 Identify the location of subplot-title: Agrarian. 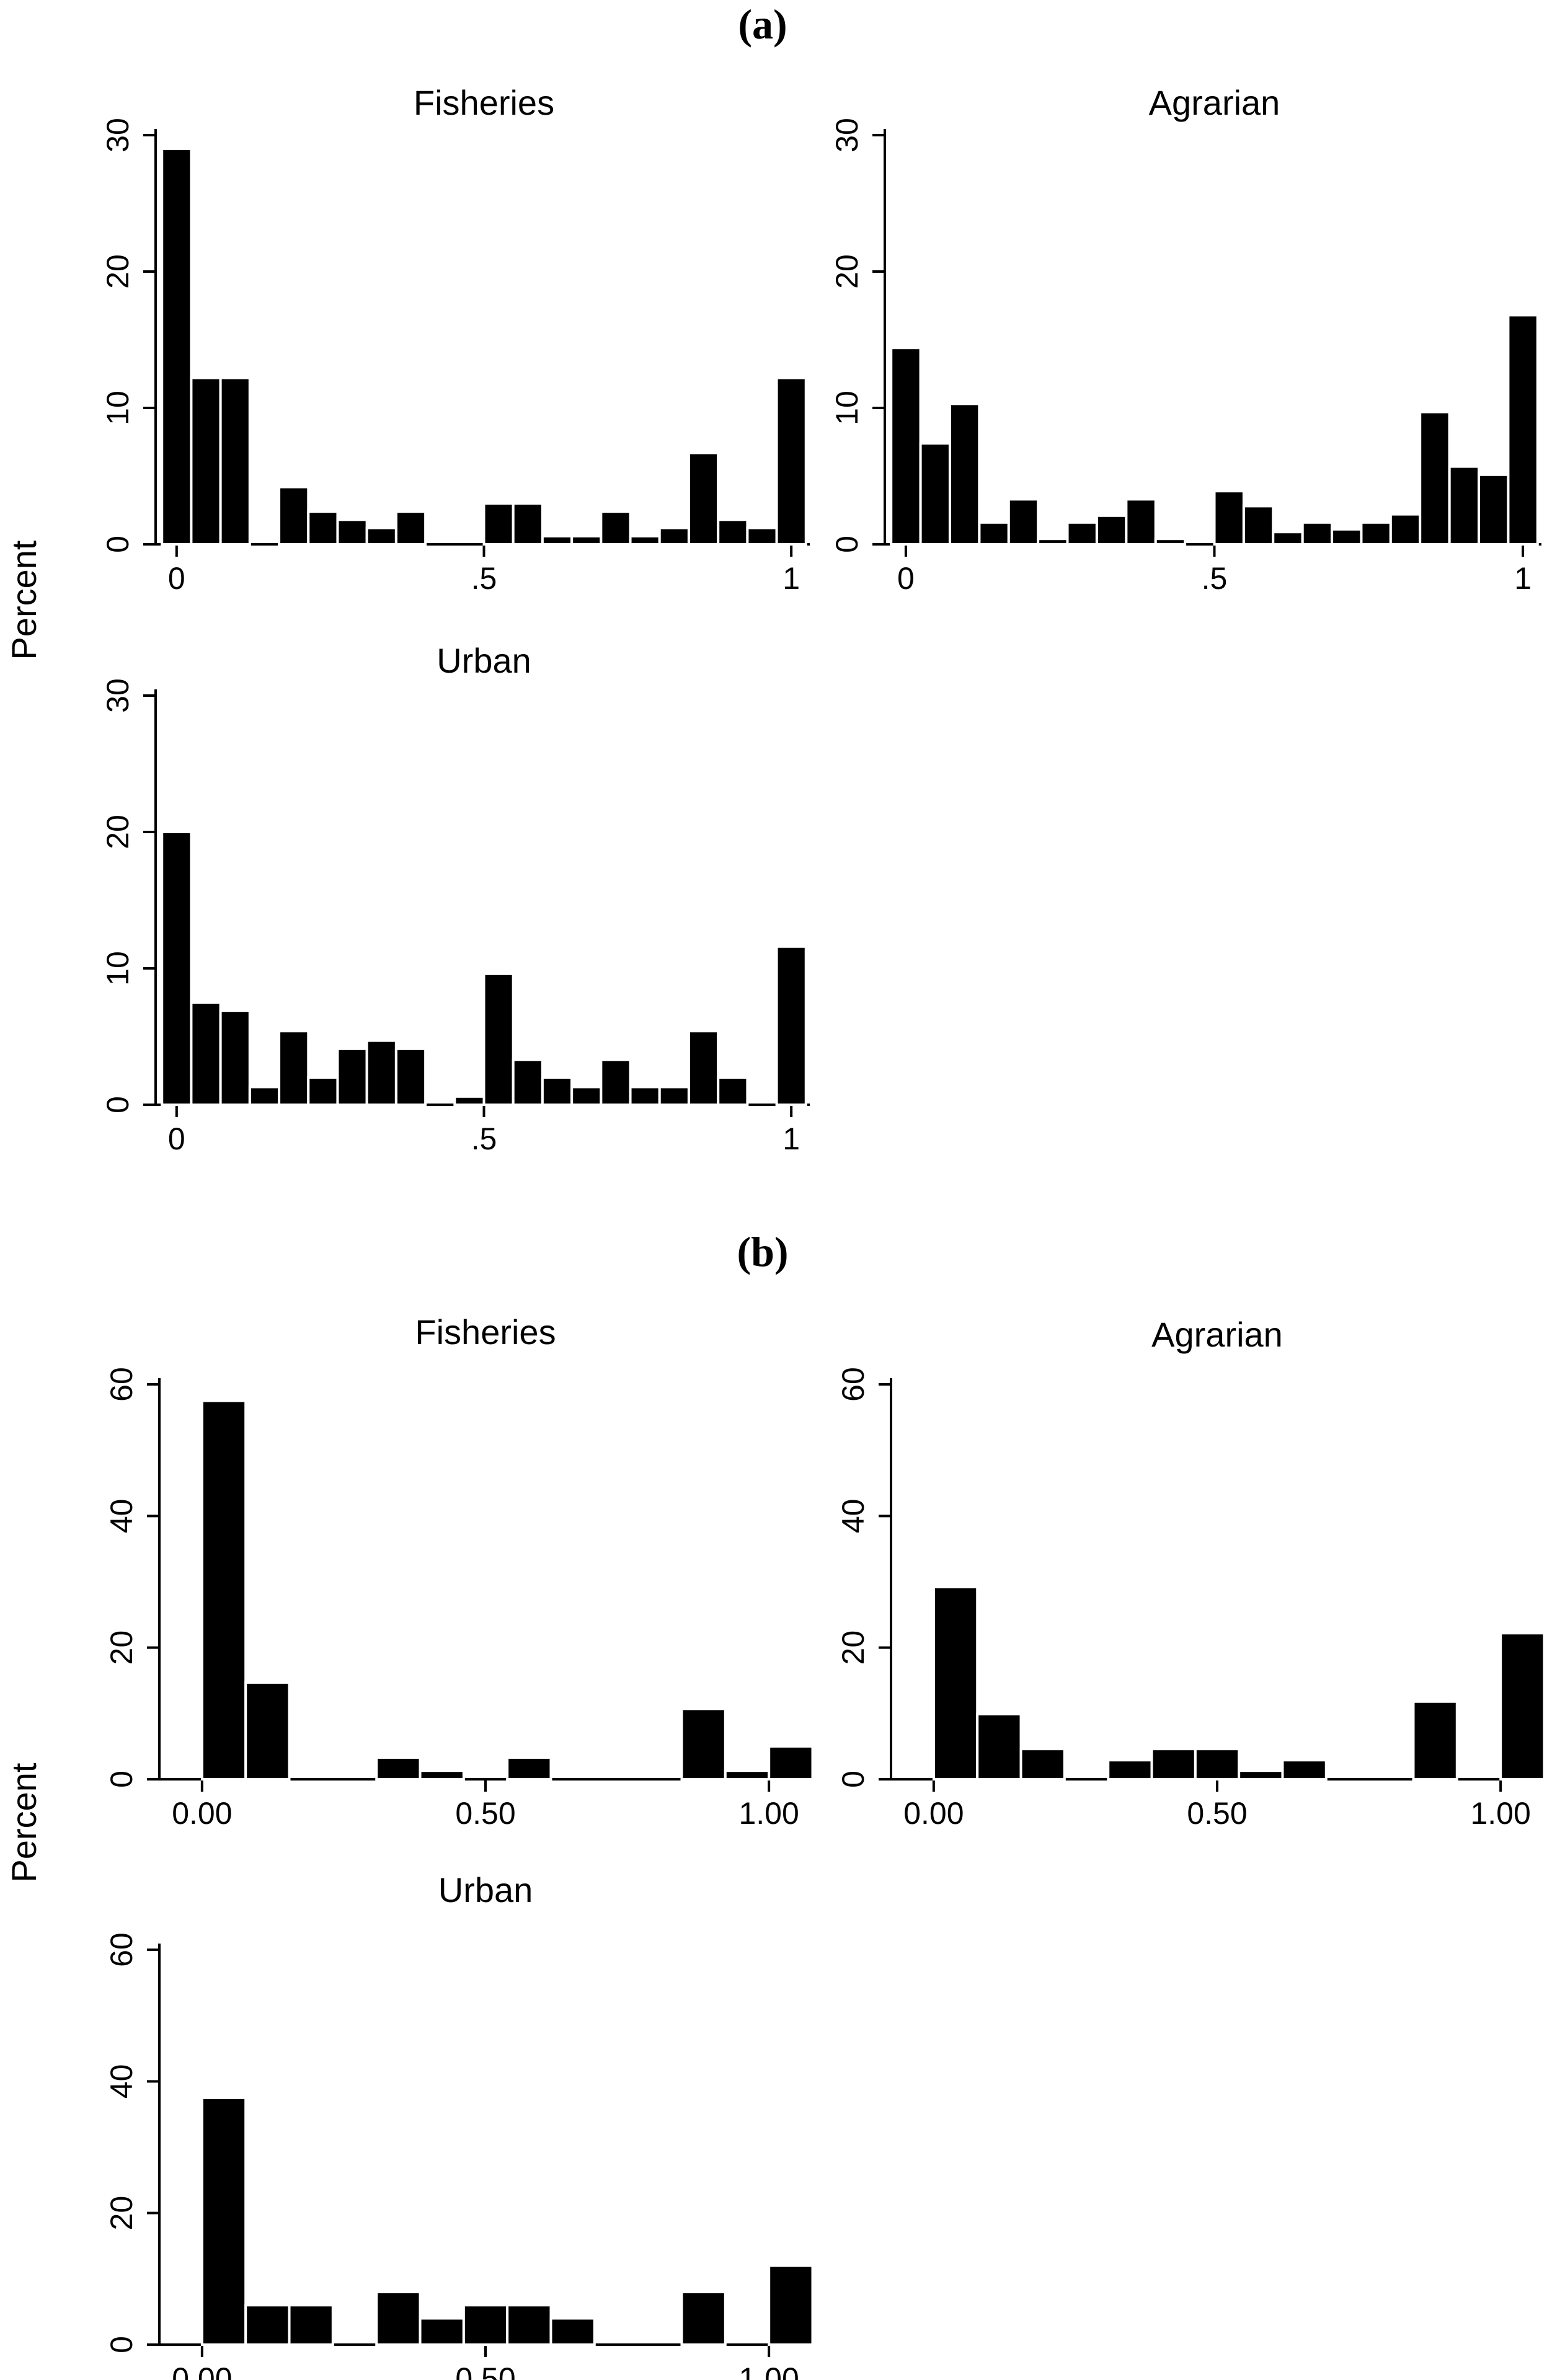
(1217, 1335).